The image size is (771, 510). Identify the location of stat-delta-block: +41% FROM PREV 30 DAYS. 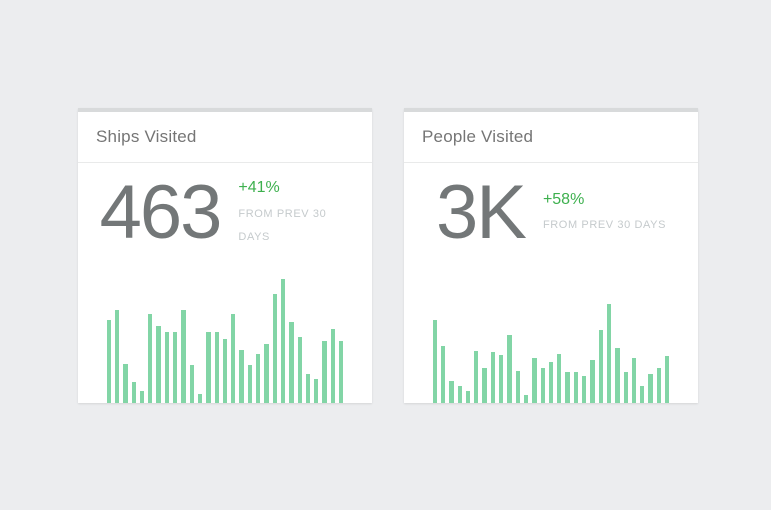
(294, 213).